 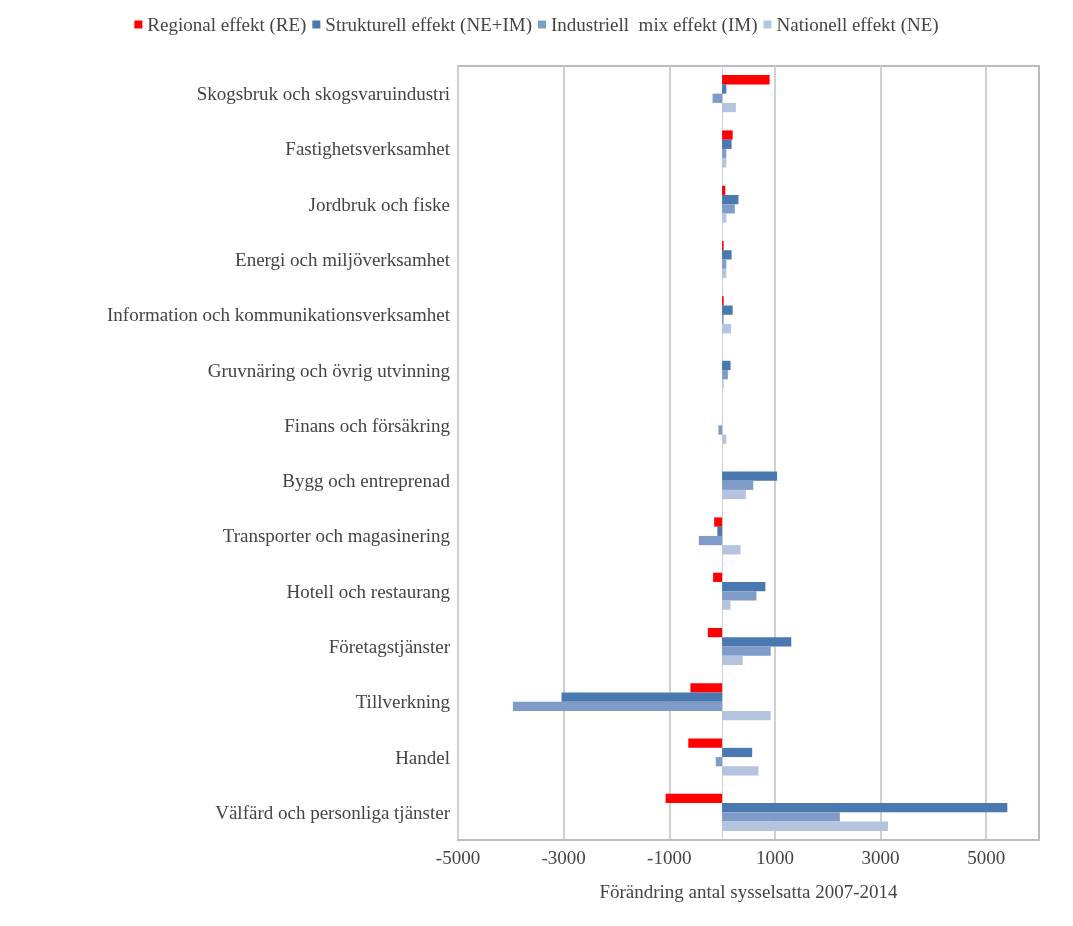 I want to click on y-tick-label: Fastighetsverksamhet, so click(x=368, y=149).